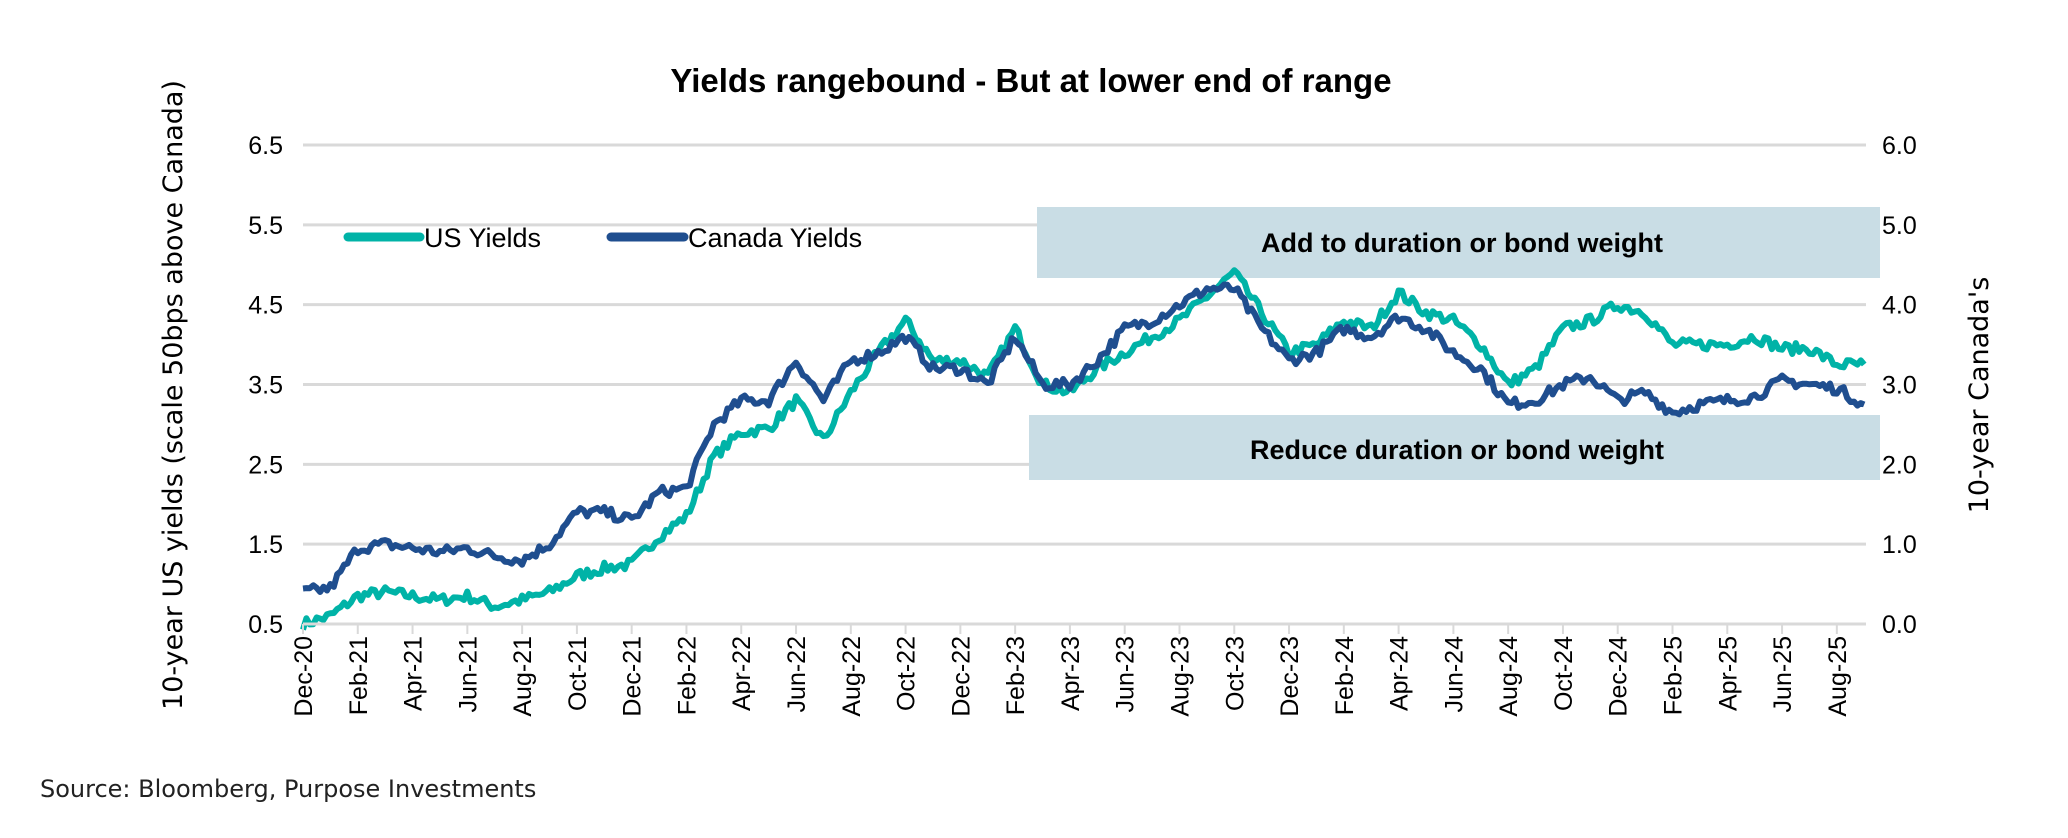 This screenshot has width=2068, height=838. I want to click on y-left-tick-label: 3.5, so click(265, 386).